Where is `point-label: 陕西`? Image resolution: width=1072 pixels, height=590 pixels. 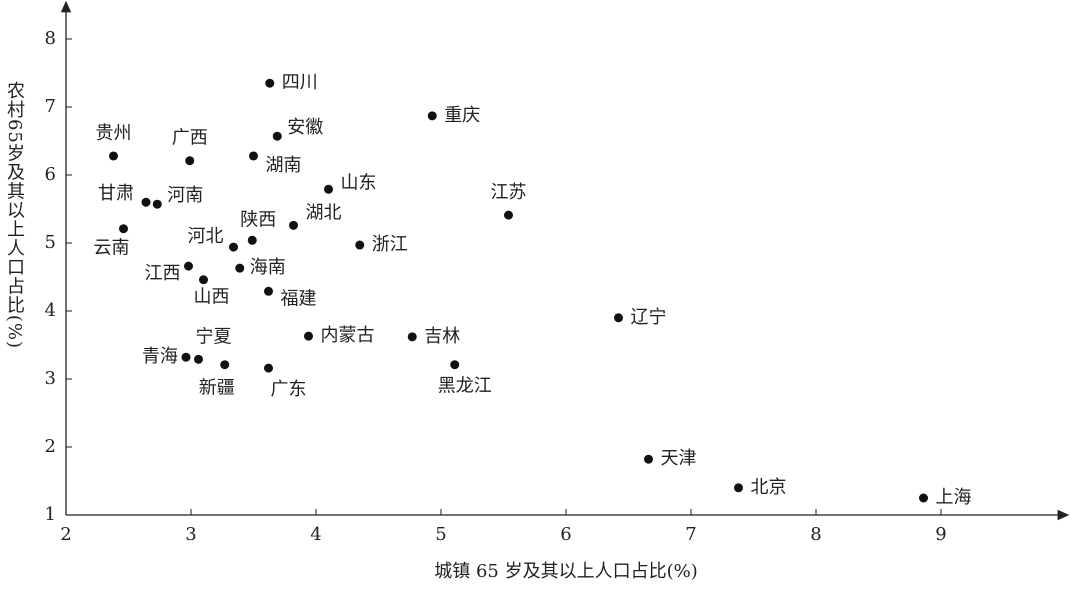 point-label: 陕西 is located at coordinates (258, 219).